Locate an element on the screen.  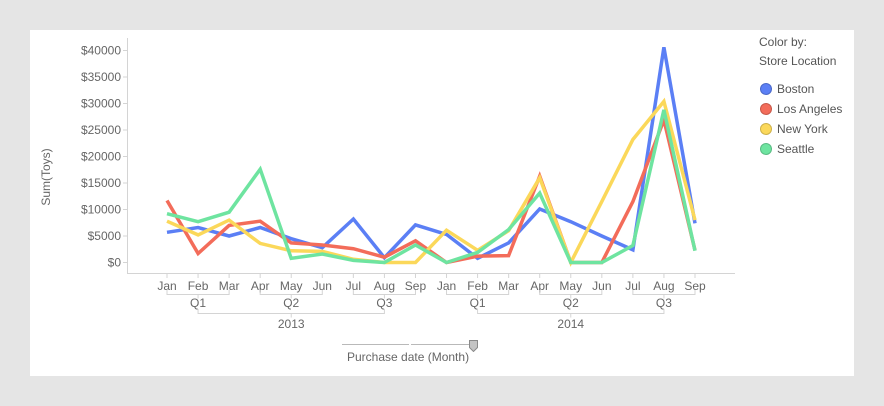
slider-handle-icon is located at coordinates (473, 346).